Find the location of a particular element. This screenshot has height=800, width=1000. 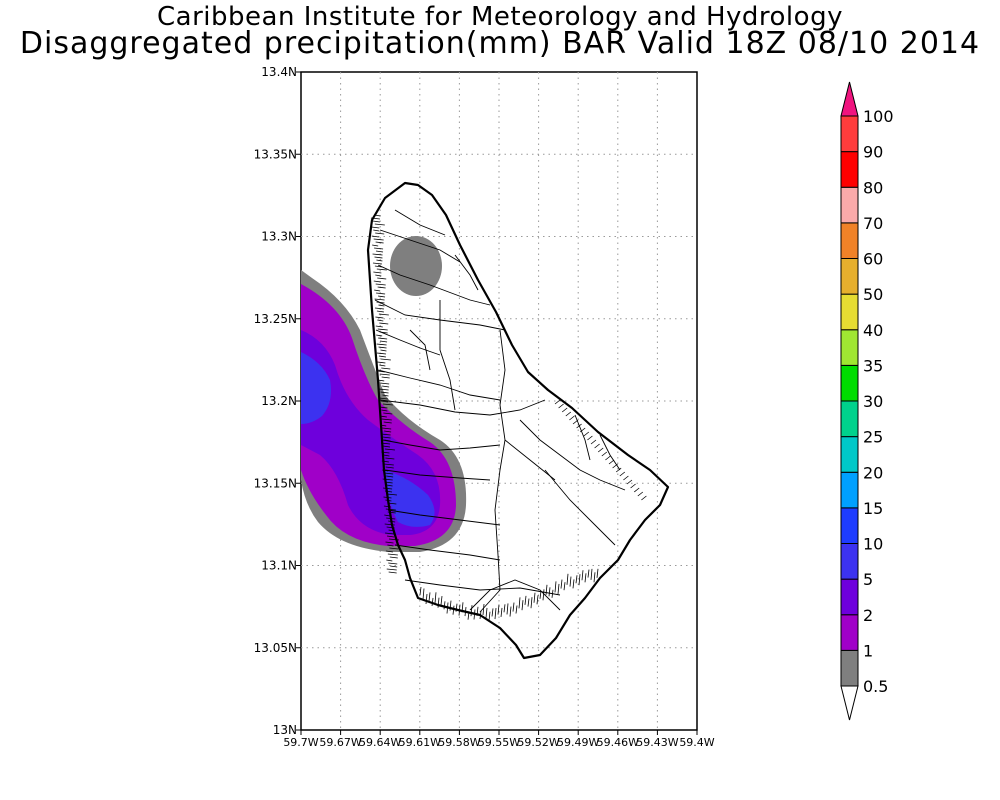

colorbar-label: 0.5 is located at coordinates (875, 686).